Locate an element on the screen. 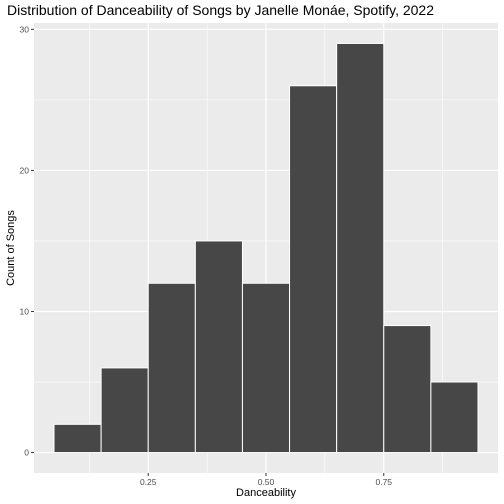 This screenshot has width=504, height=504. x-tick-label: 0.50 is located at coordinates (266, 482).